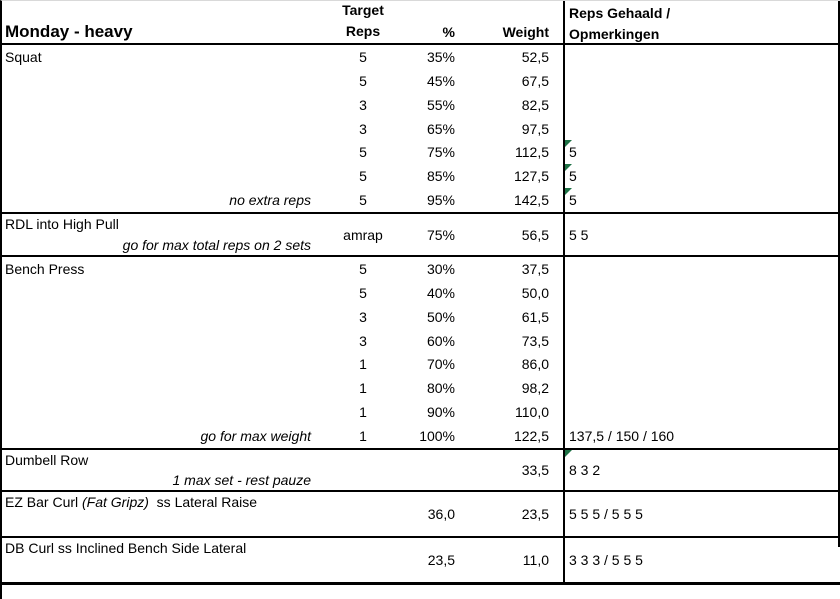  Describe the element at coordinates (513, 388) in the screenshot. I see `weight-cell: 98,2` at that location.